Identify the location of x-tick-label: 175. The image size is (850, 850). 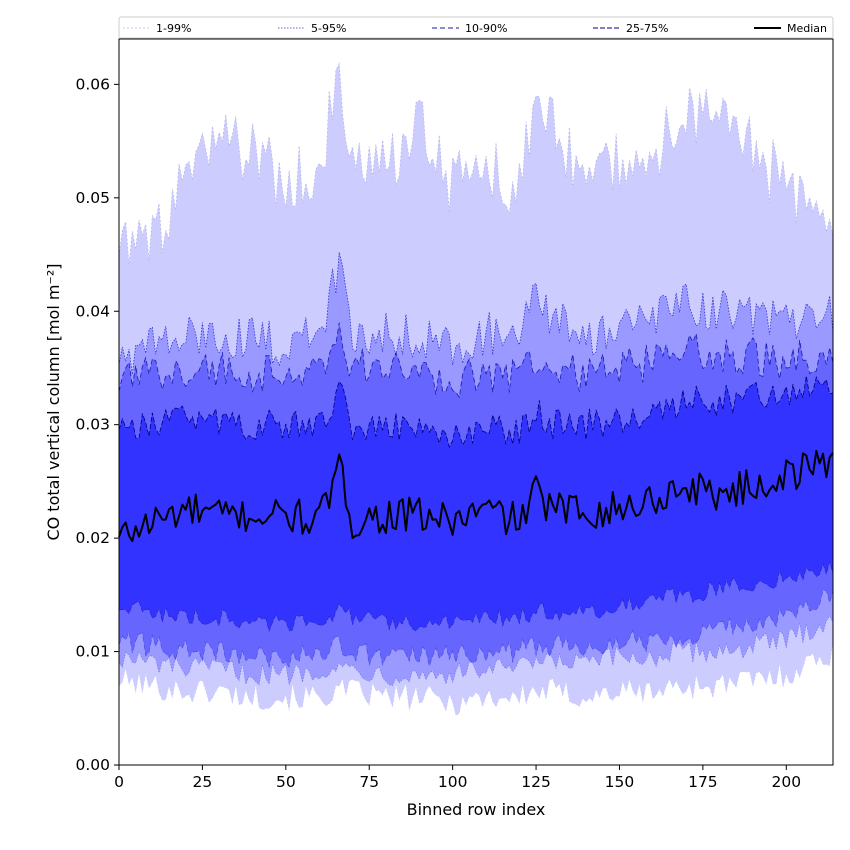
(703, 782).